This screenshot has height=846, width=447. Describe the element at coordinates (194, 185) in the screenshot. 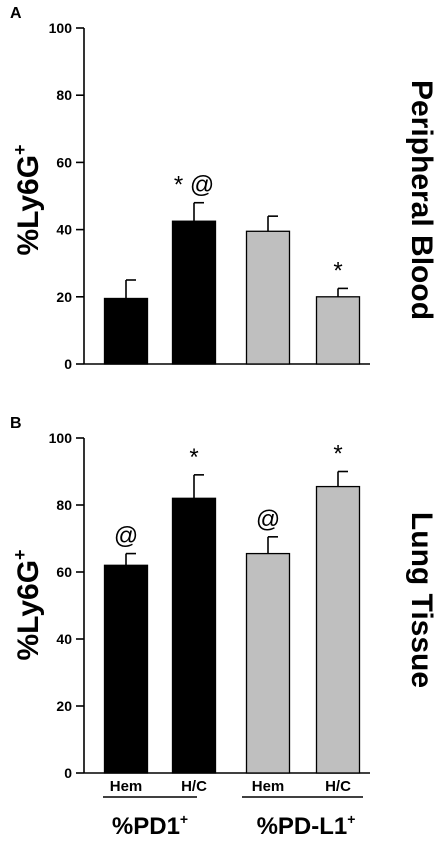

I see `significance-annotation: * @` at that location.